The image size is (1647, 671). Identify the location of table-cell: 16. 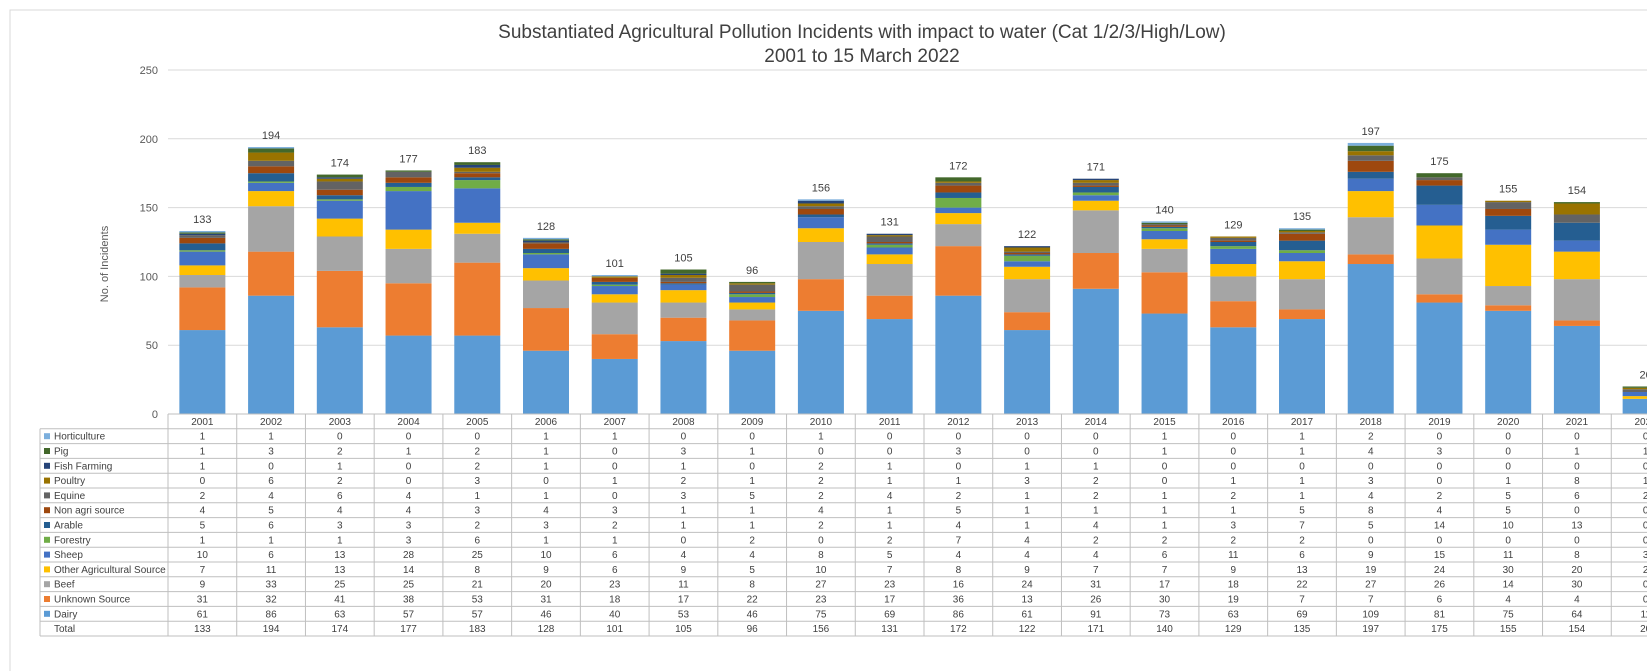
(959, 585).